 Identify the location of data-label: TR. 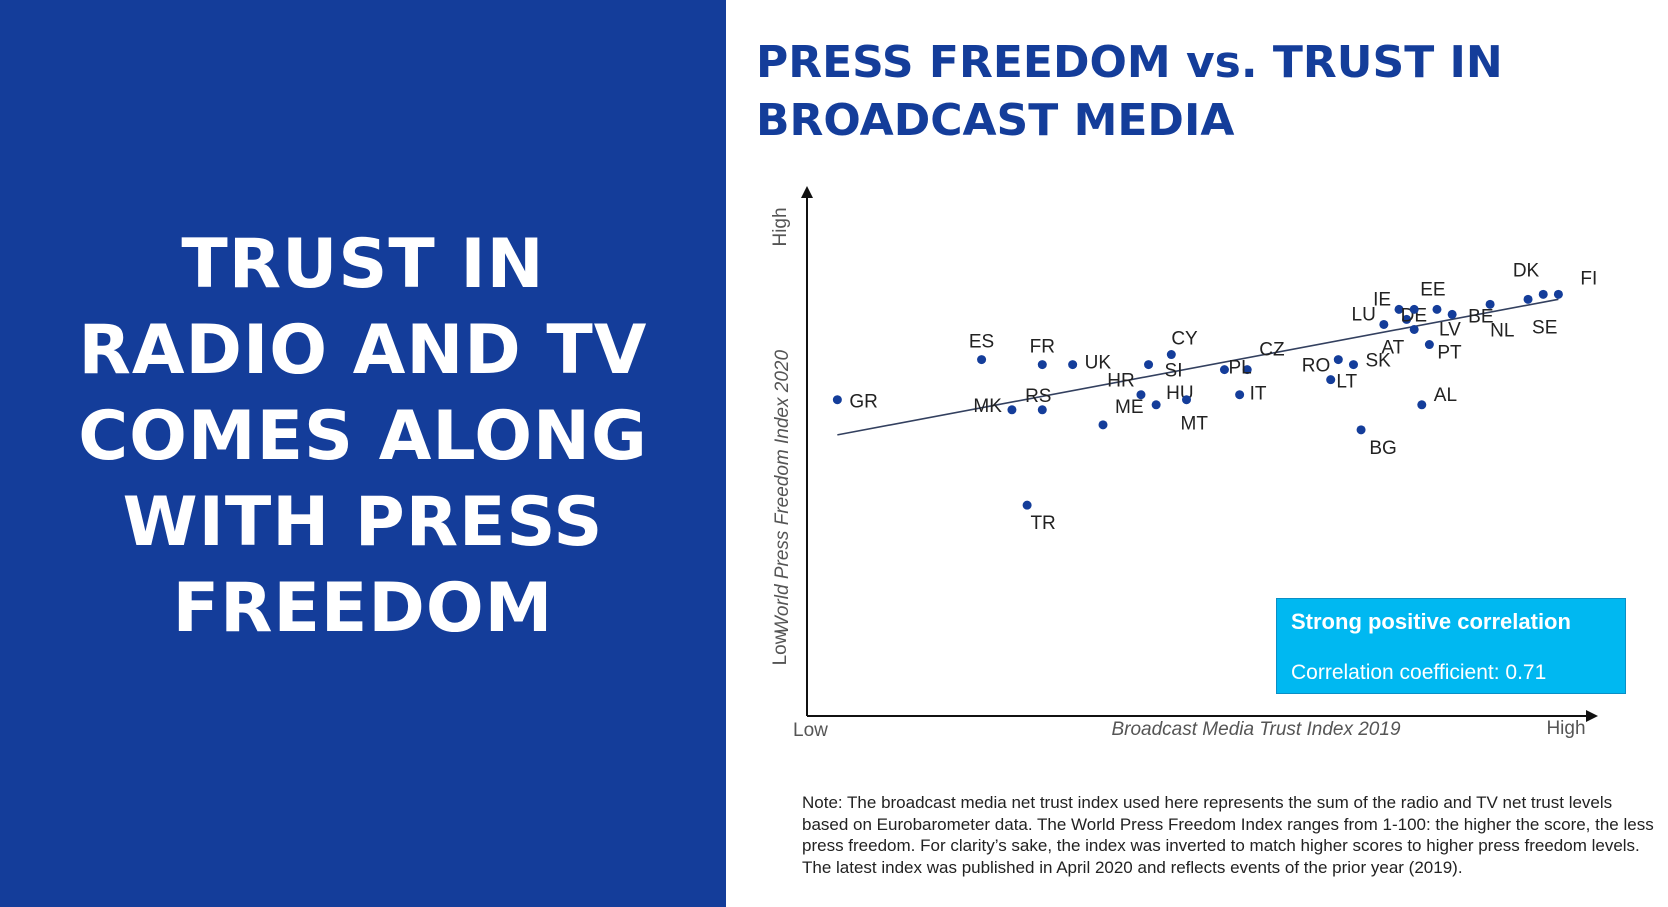
(1042, 523).